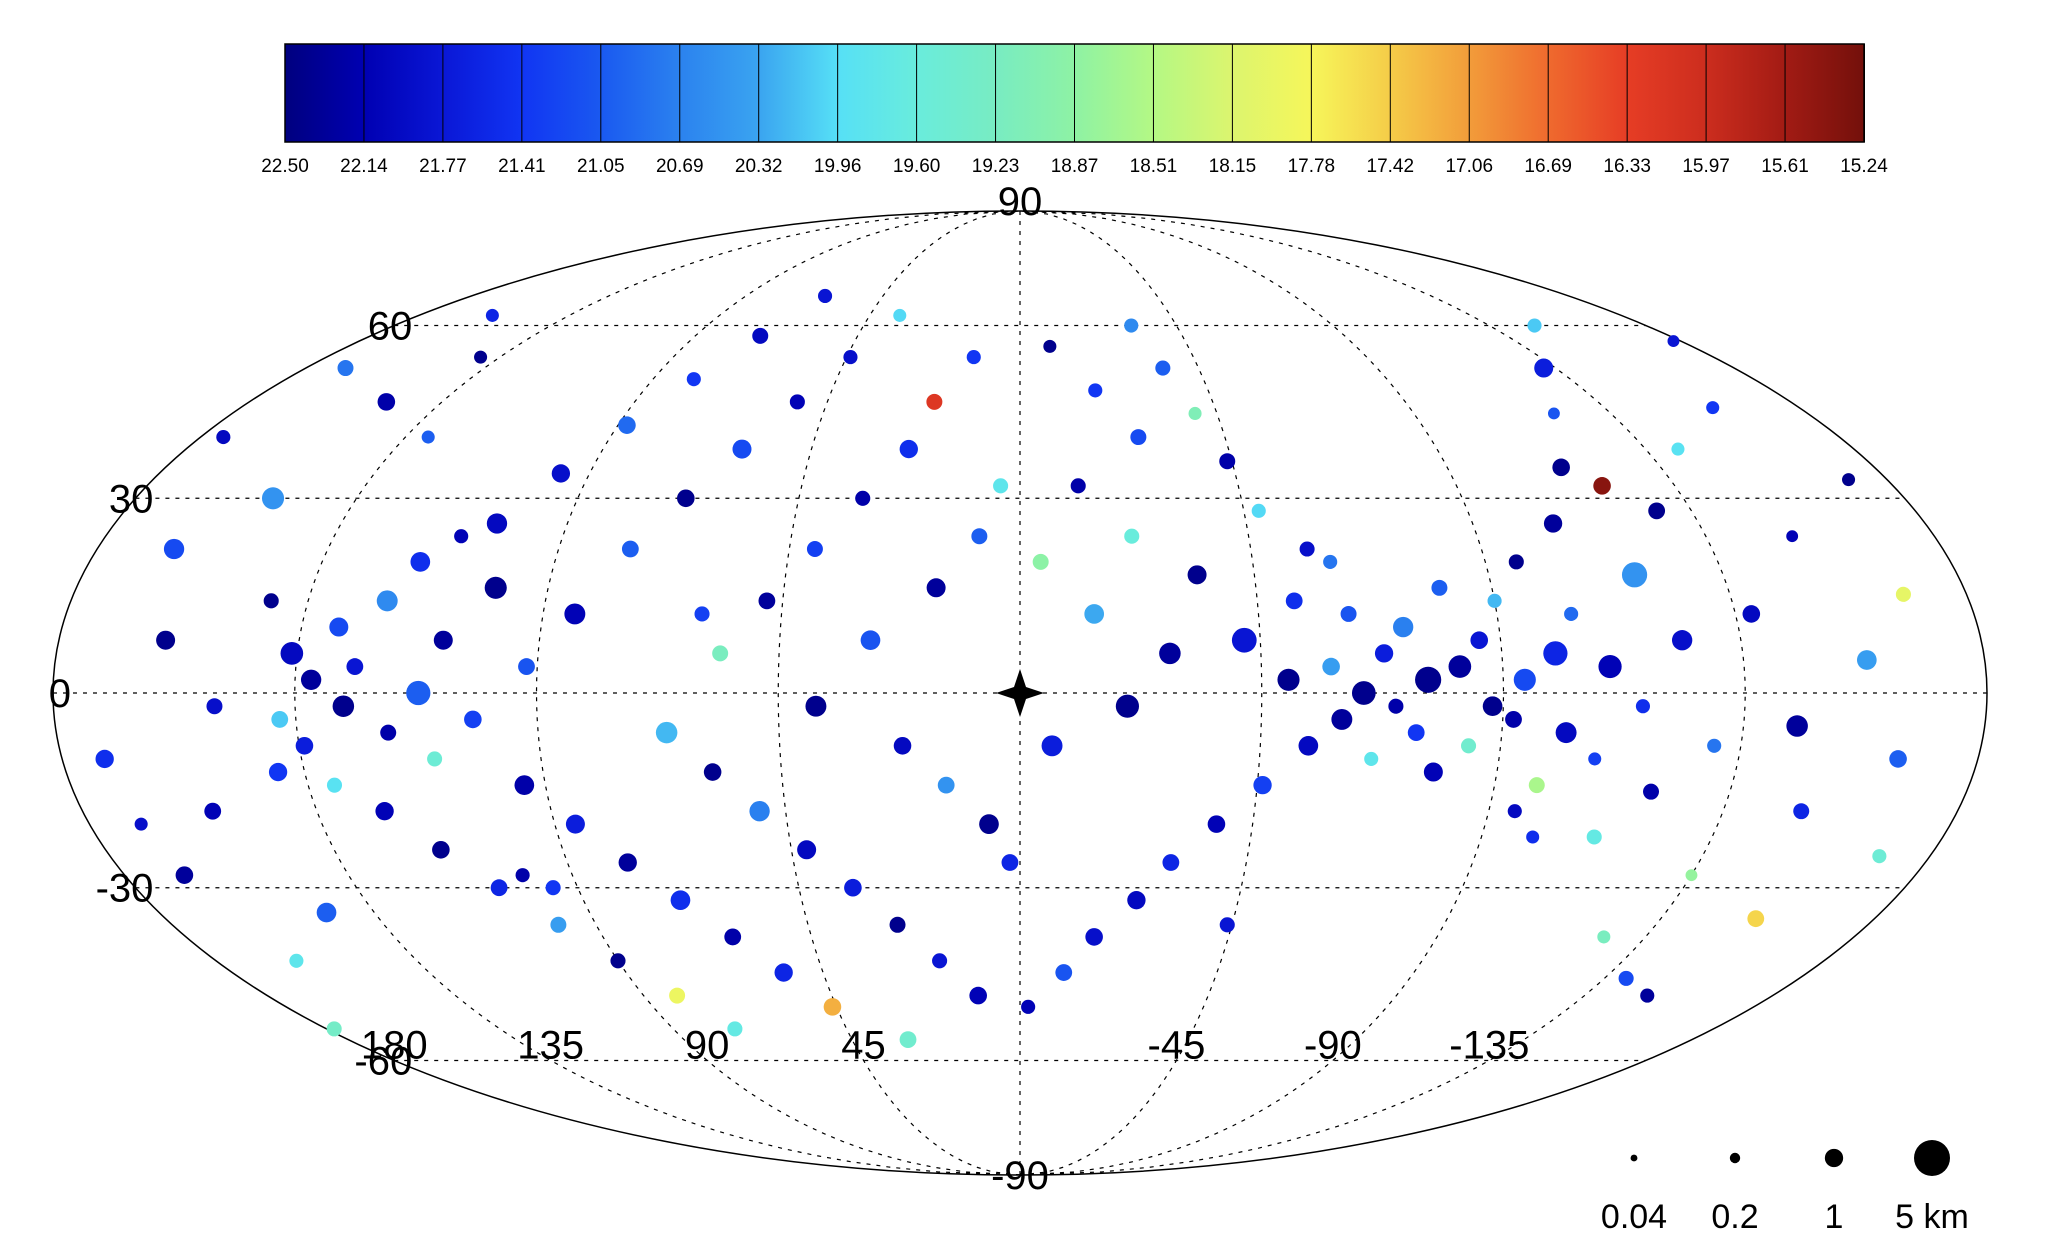  What do you see at coordinates (1785, 166) in the screenshot?
I see `colorbar-tick-label: 15.61` at bounding box center [1785, 166].